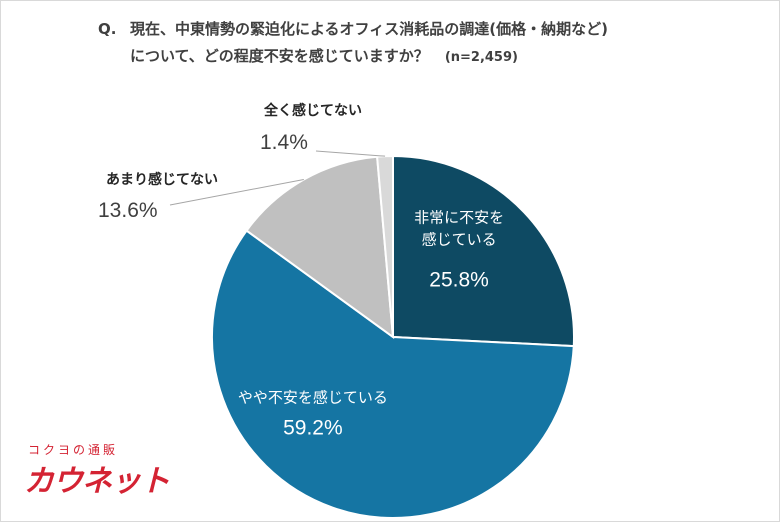 The width and height of the screenshot is (780, 522). I want to click on sample-size: (n=2,459), so click(481, 57).